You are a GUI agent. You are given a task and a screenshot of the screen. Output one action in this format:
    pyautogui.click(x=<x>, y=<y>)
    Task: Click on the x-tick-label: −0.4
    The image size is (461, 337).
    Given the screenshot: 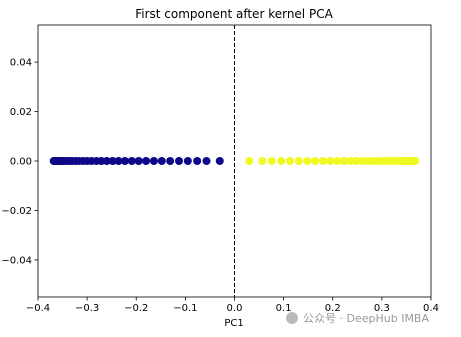 What is the action you would take?
    pyautogui.click(x=38, y=308)
    